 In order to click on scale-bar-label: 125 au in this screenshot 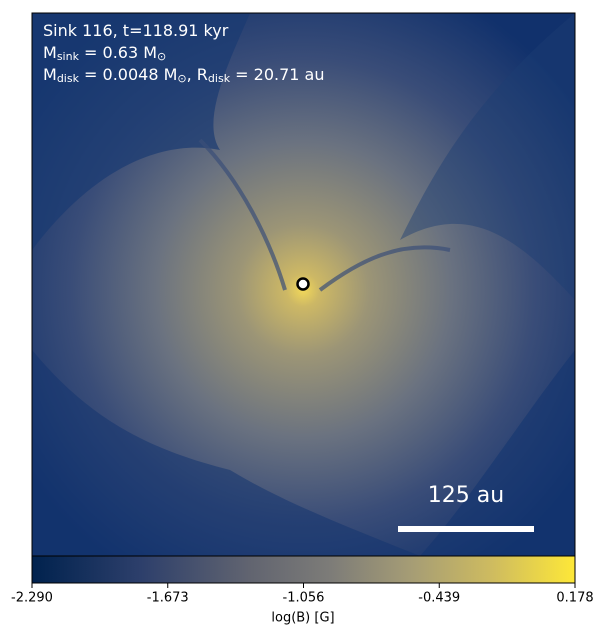, I will do `click(466, 495)`.